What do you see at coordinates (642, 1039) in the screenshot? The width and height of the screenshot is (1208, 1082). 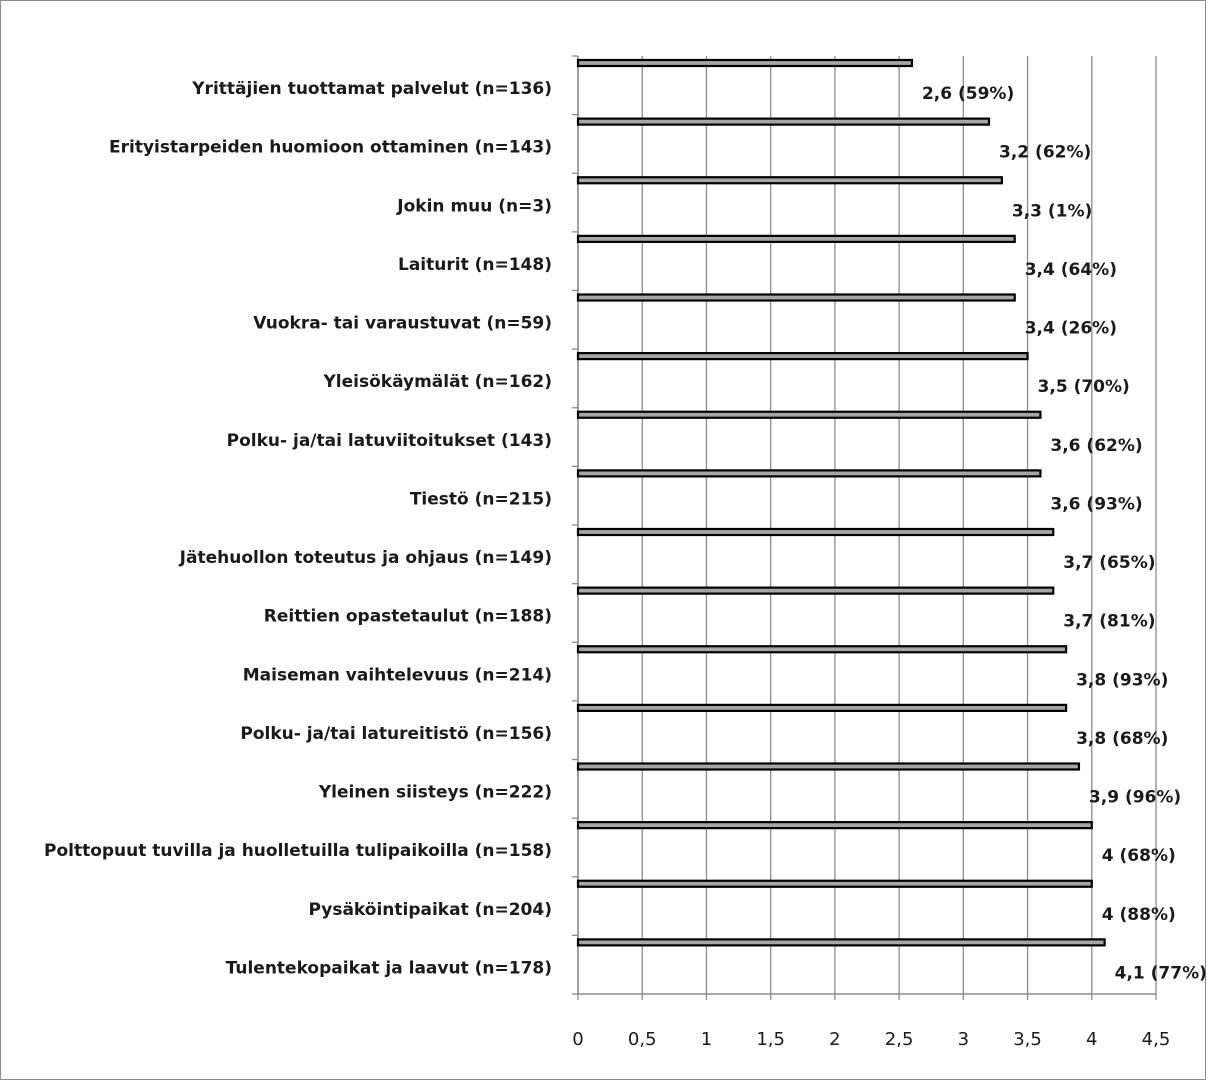 I see `x-tick-label: 0,5` at bounding box center [642, 1039].